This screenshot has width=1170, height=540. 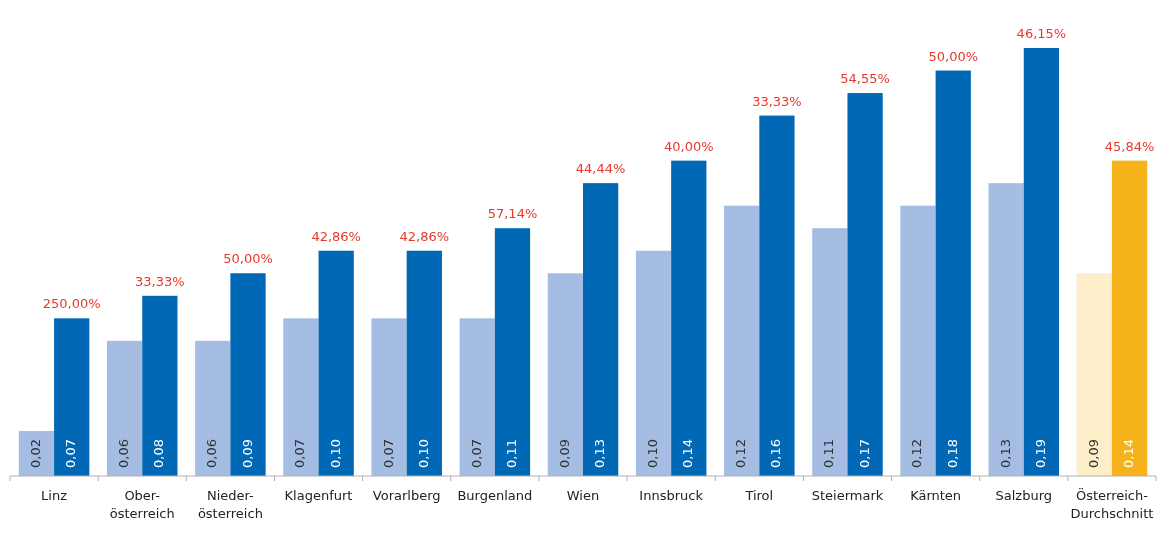 What do you see at coordinates (1129, 146) in the screenshot?
I see `annotation: 45,84%` at bounding box center [1129, 146].